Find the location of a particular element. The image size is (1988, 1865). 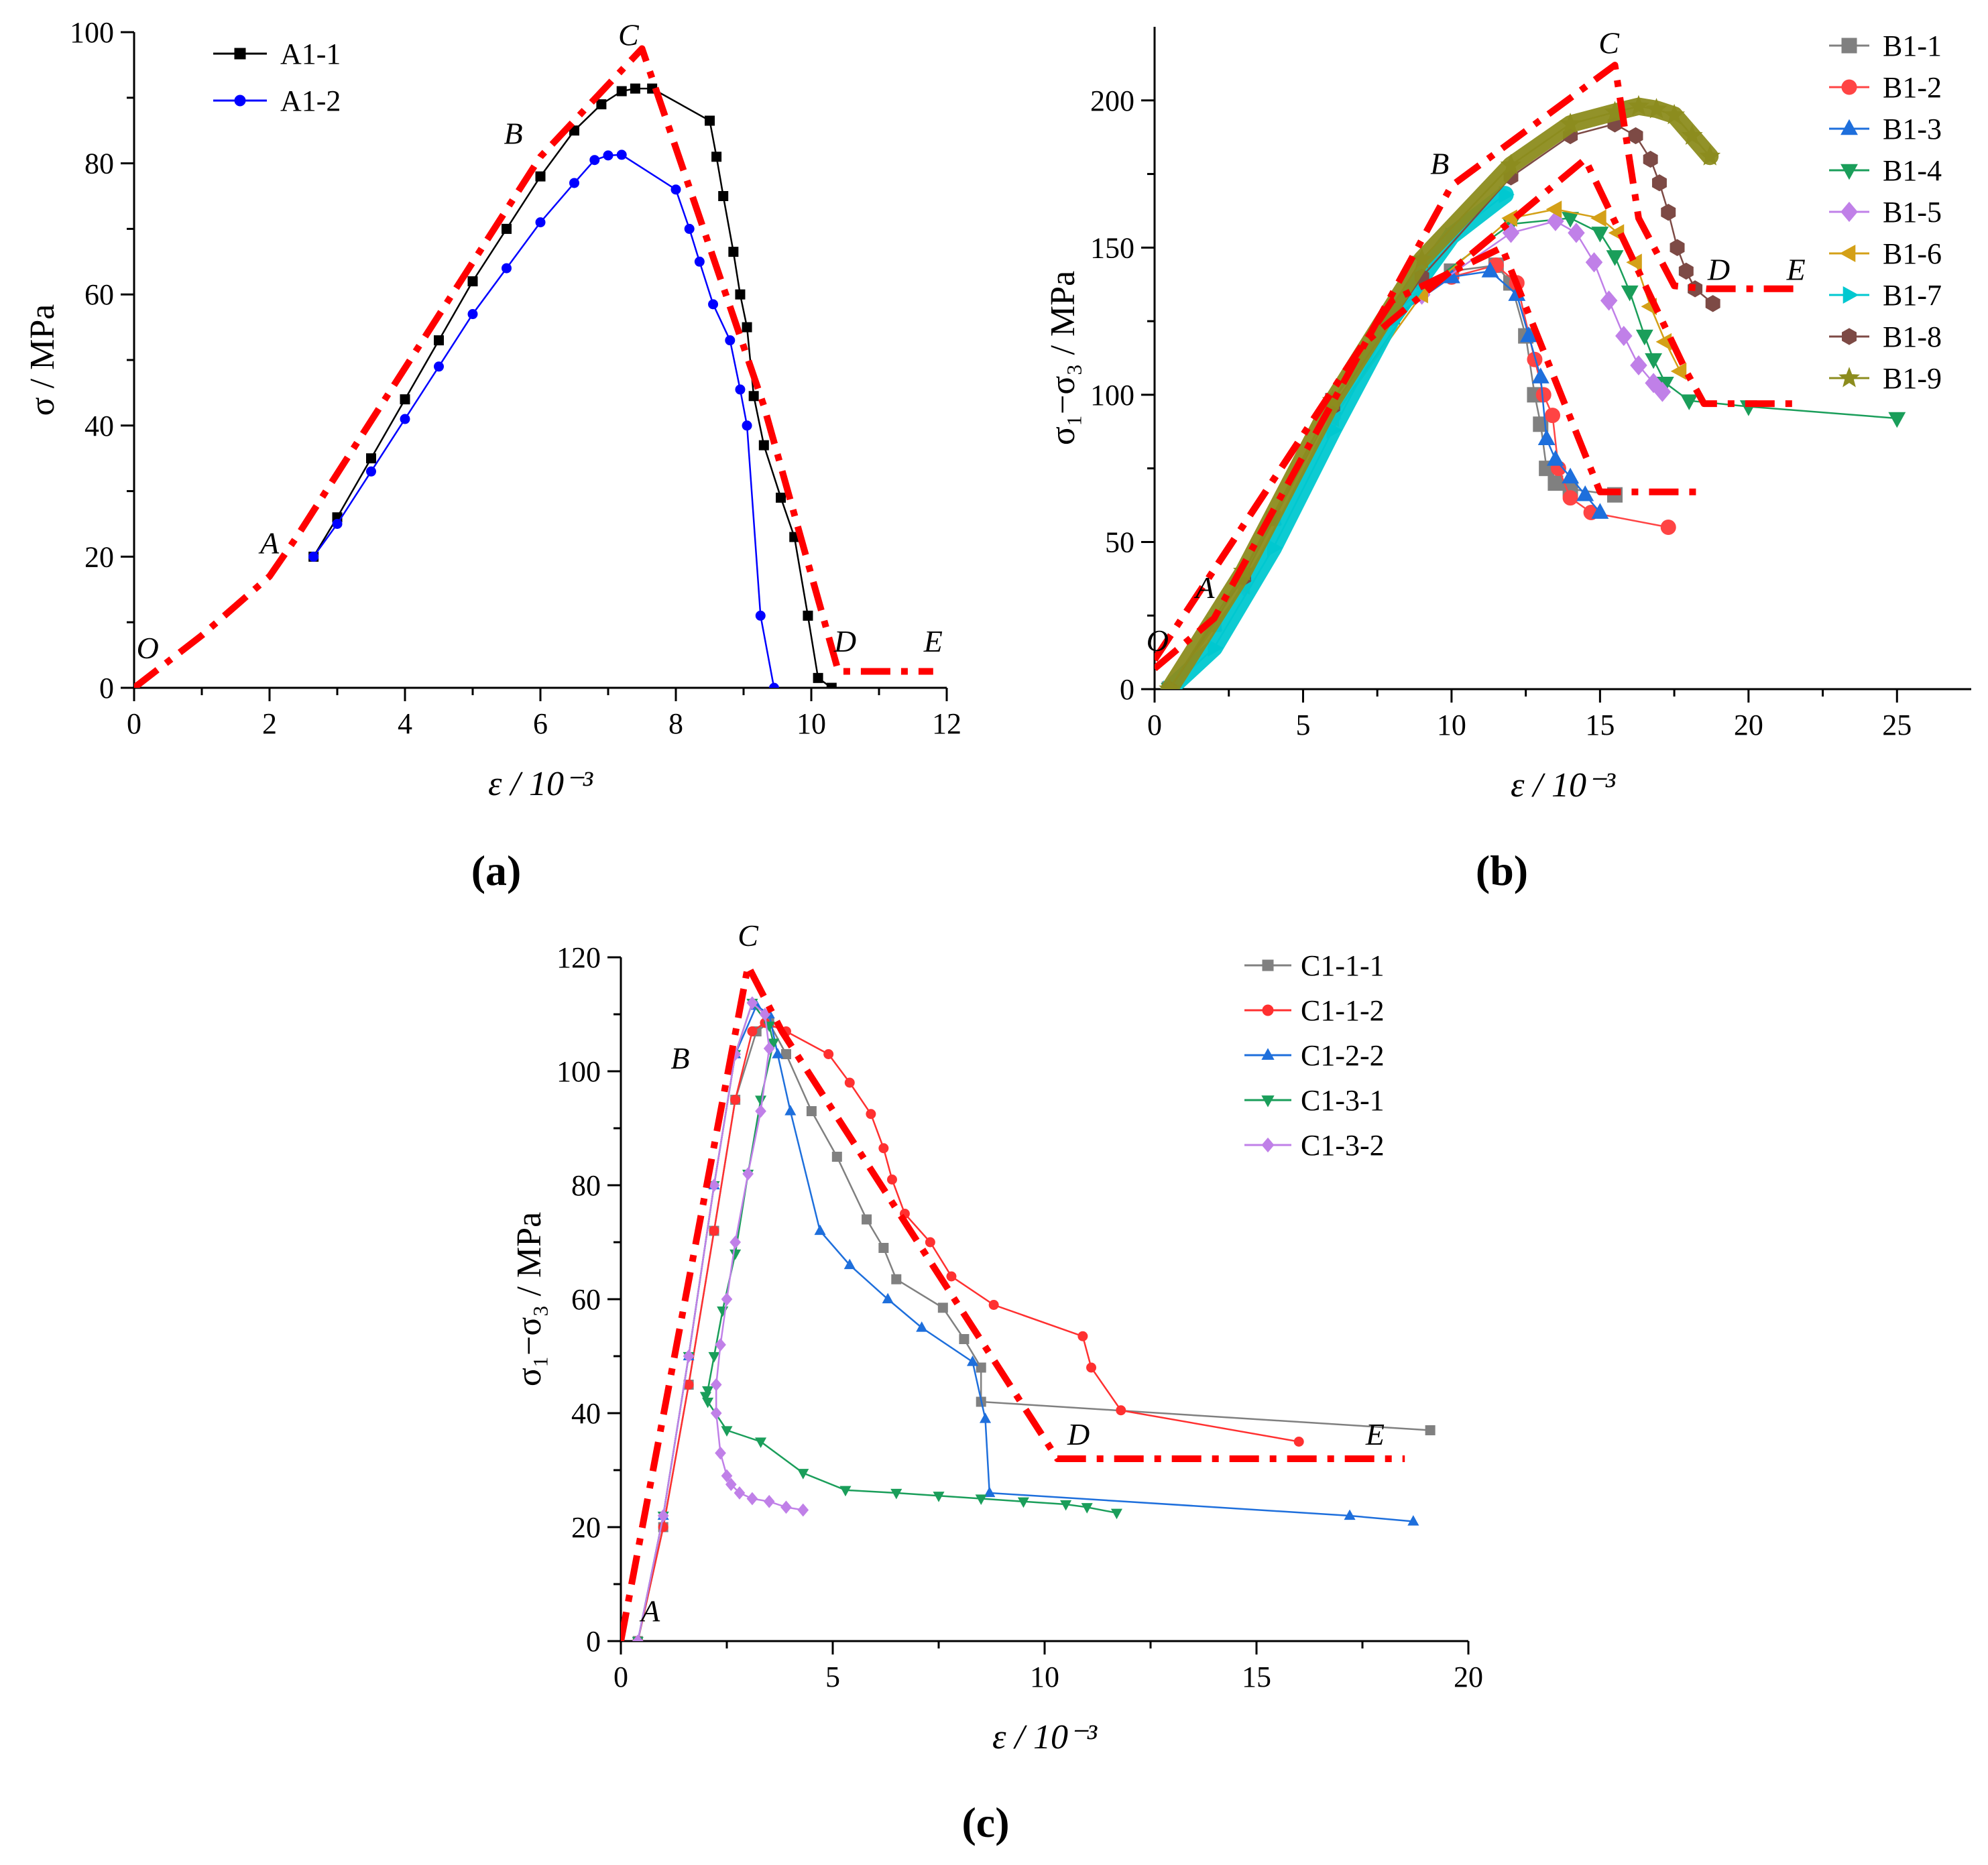

x-tick-label: 15 is located at coordinates (1600, 725).